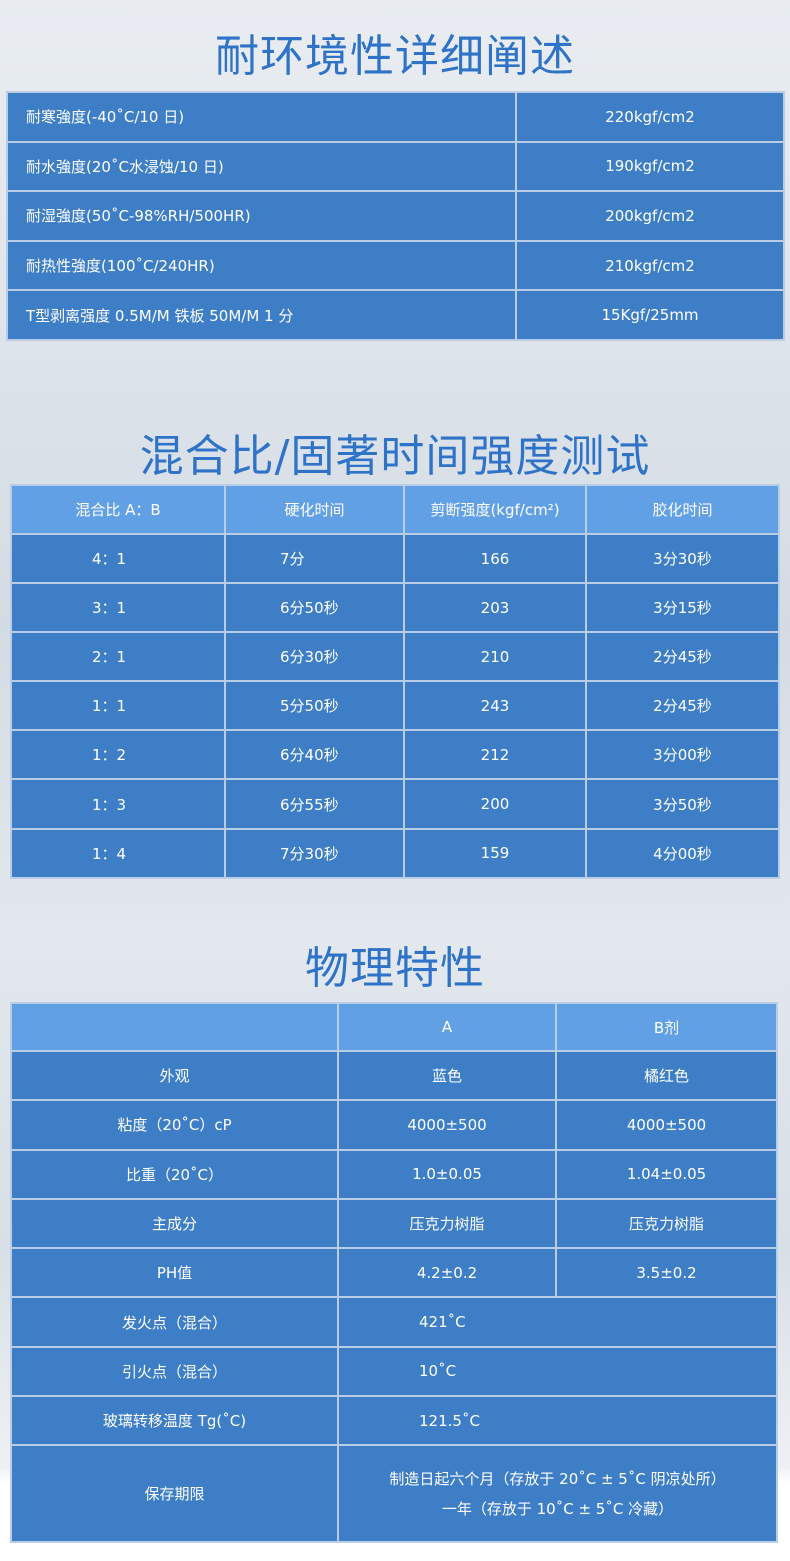 This screenshot has height=1561, width=790. I want to click on table-cell: 引火点（混合）, so click(174, 1371).